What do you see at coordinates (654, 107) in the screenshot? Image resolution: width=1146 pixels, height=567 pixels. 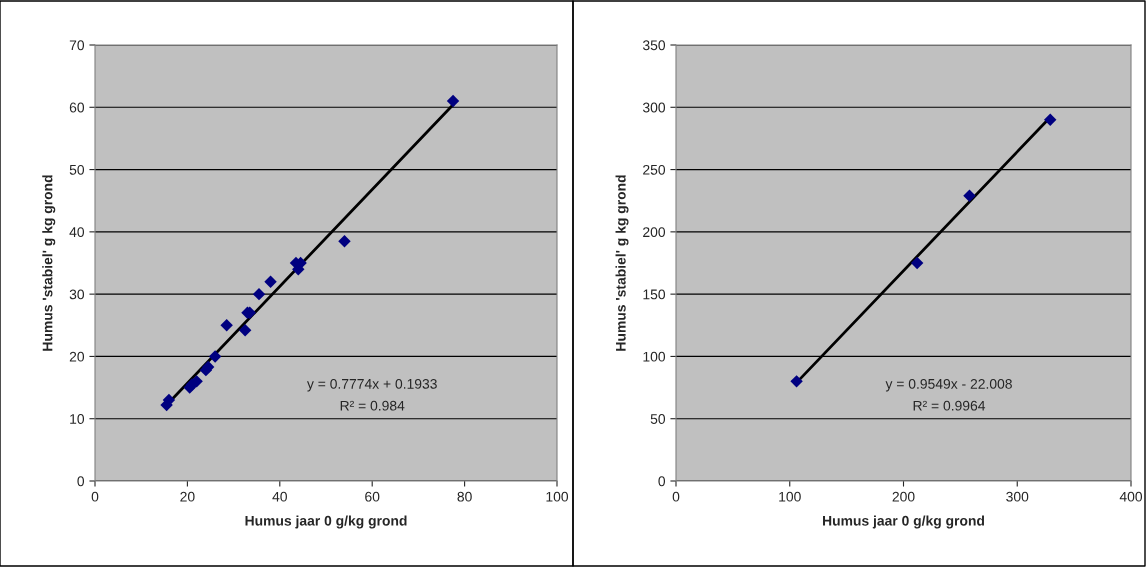 I see `y-tick-label: 300` at bounding box center [654, 107].